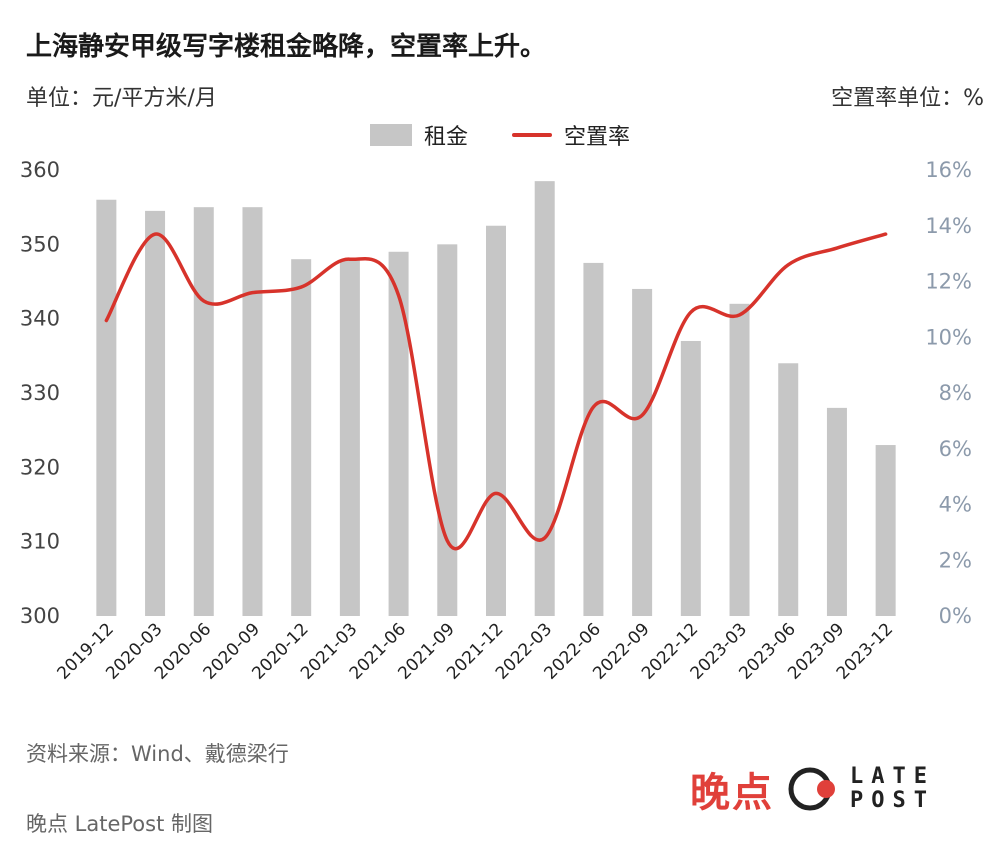 This screenshot has width=1000, height=851. Describe the element at coordinates (40, 319) in the screenshot. I see `left-tick-label: 340` at that location.